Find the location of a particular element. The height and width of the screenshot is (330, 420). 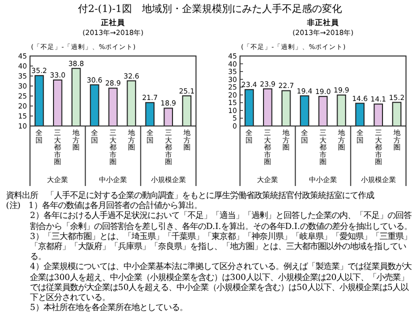

text: 資料出所 「人手不足に対する企業の動向調査」をもとに厚生労働省政策統括官付政策統括室にて作成 is located at coordinates (191, 195).